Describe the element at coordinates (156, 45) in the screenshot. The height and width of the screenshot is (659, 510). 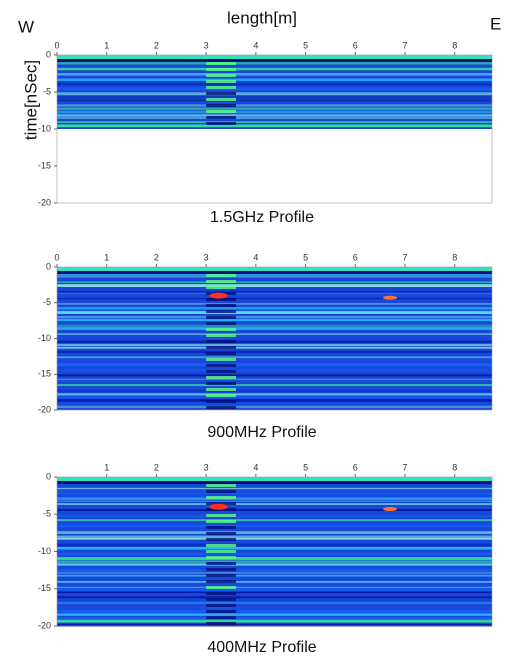
I see `x-tick-label: 2` at that location.